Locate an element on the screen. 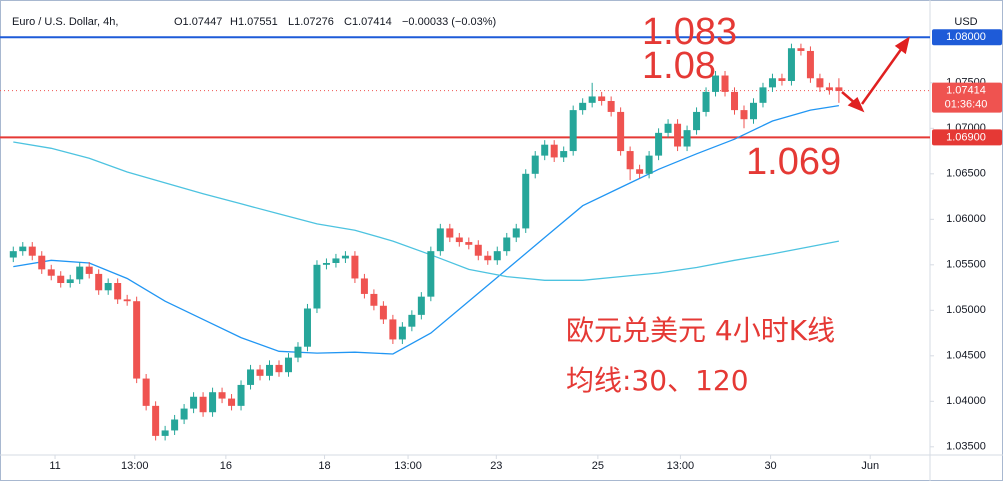  annotation: 1.069 is located at coordinates (793, 162).